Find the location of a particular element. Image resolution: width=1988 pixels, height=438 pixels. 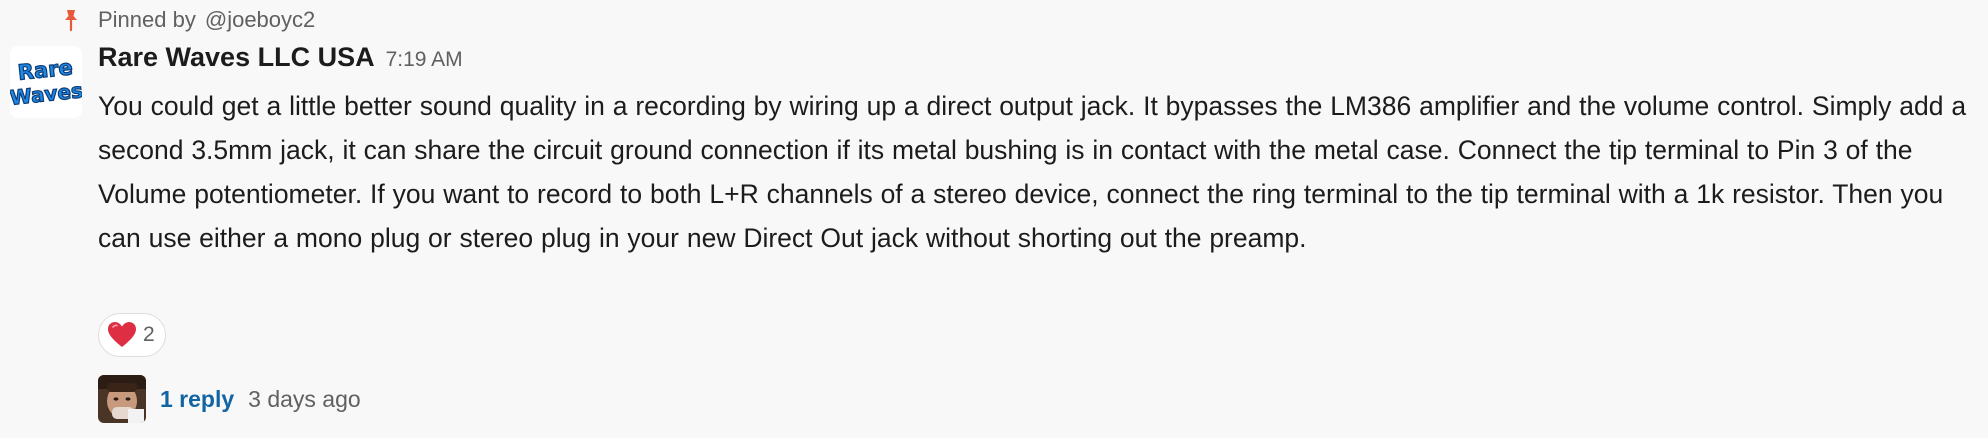

sender-avatar: Rare Waves is located at coordinates (46, 82).